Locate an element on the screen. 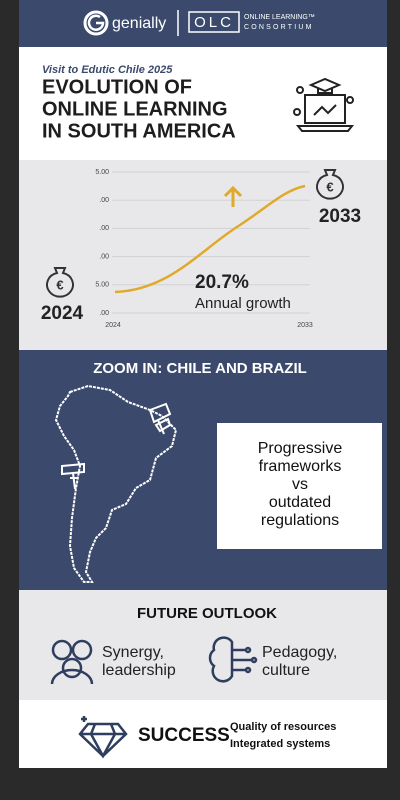 Image resolution: width=400 pixels, height=800 pixels. outlook-line: Pedagogy, is located at coordinates (299, 652).